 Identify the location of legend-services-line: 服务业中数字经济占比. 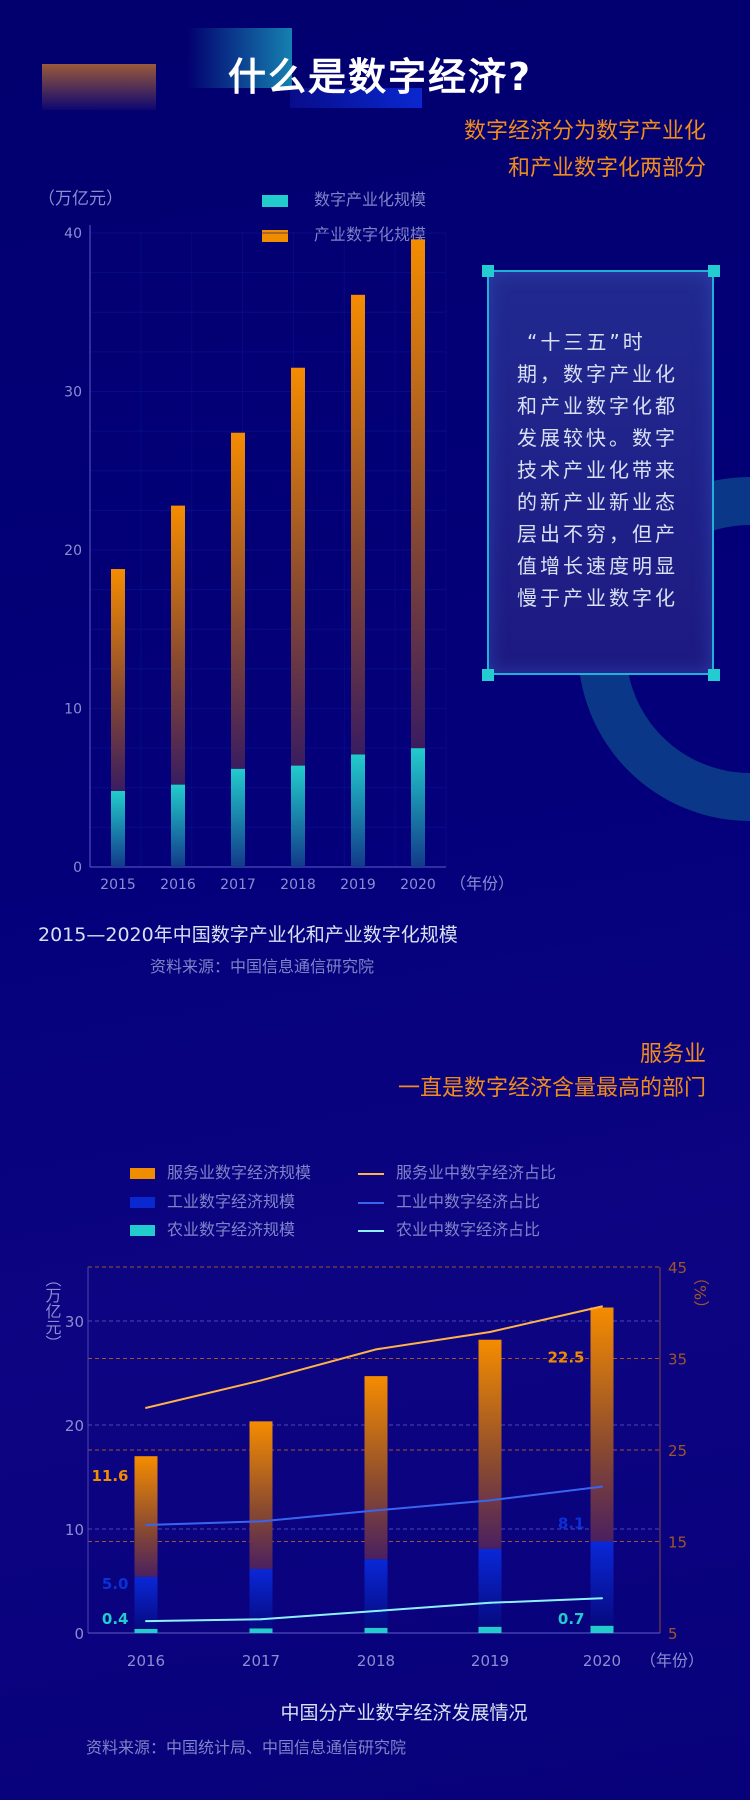
(457, 1171).